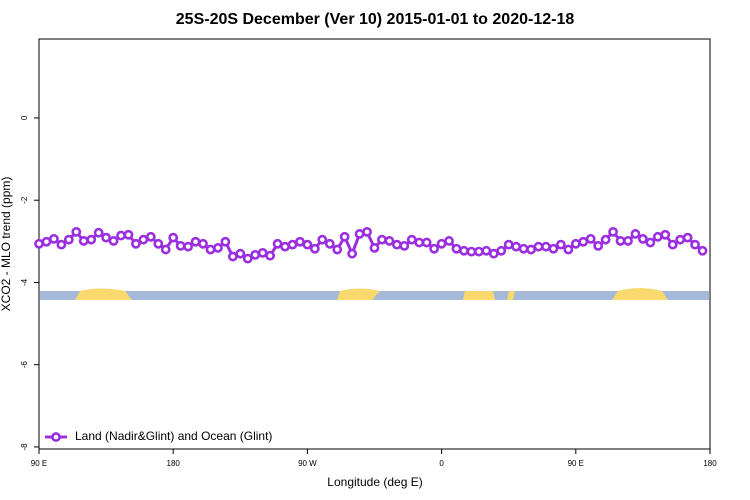 The image size is (750, 500). What do you see at coordinates (24, 447) in the screenshot?
I see `y-tick-label: -8` at bounding box center [24, 447].